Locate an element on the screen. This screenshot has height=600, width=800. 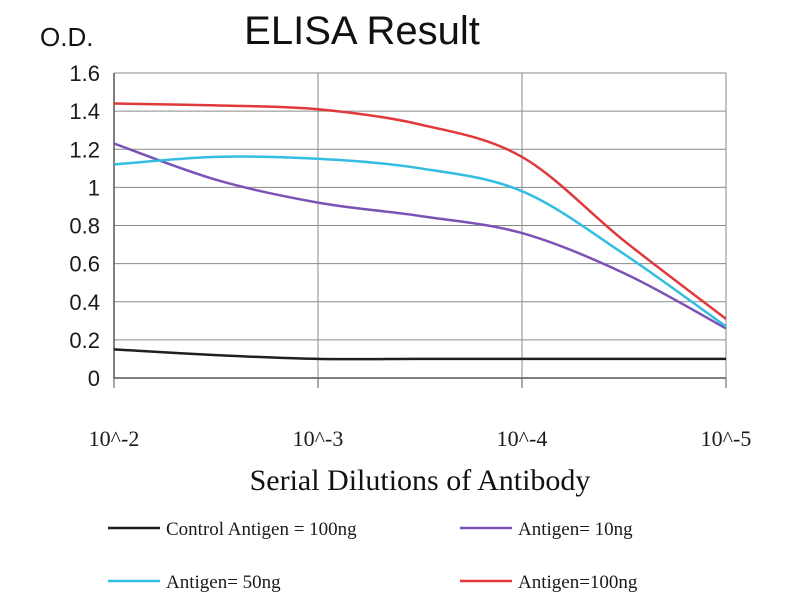
legend-label: Antigen= 50ng is located at coordinates (223, 582).